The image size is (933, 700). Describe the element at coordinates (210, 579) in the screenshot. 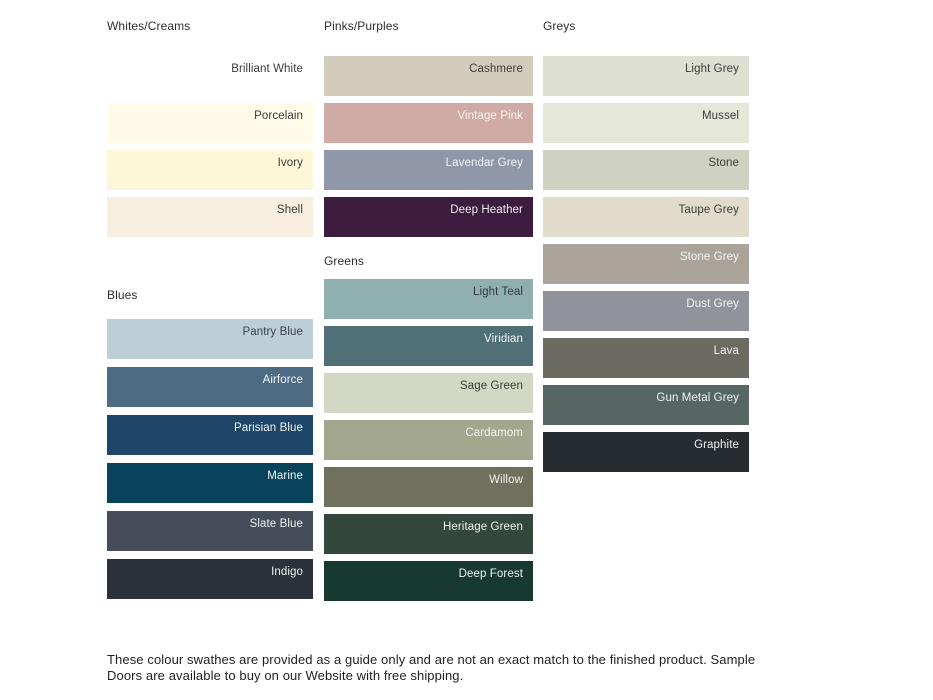

I see `swatch-indigo: Indigo` at that location.